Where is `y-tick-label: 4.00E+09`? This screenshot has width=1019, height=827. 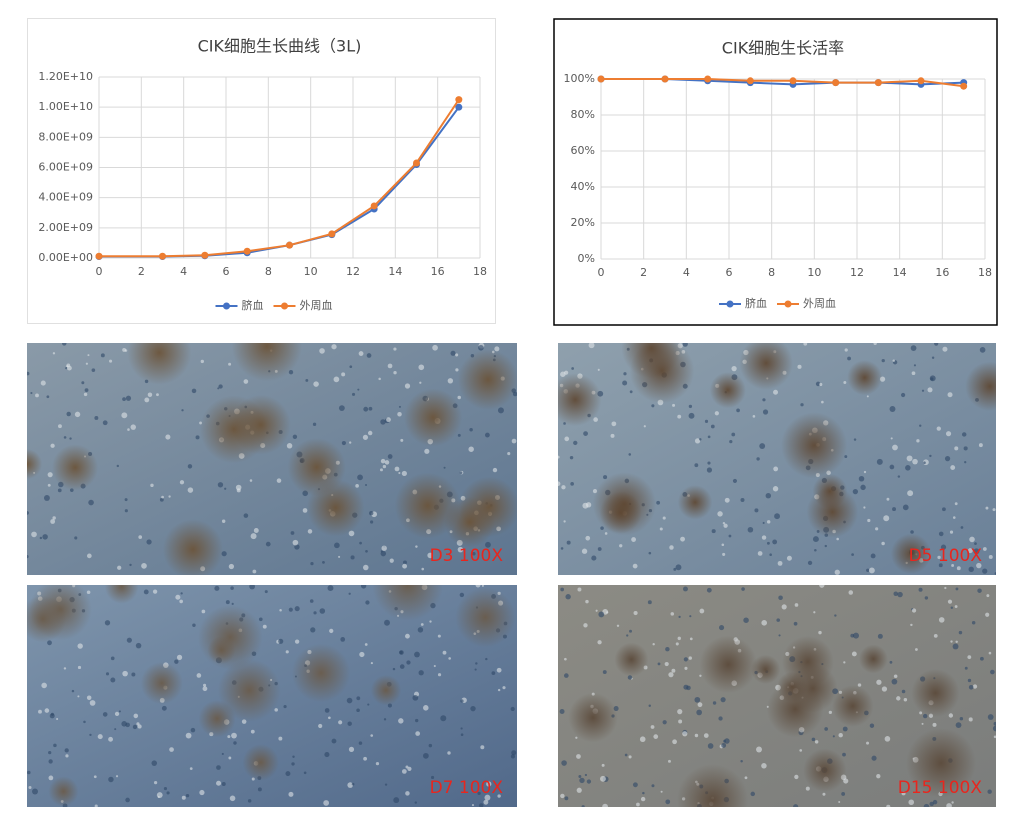 y-tick-label: 4.00E+09 is located at coordinates (65, 197).